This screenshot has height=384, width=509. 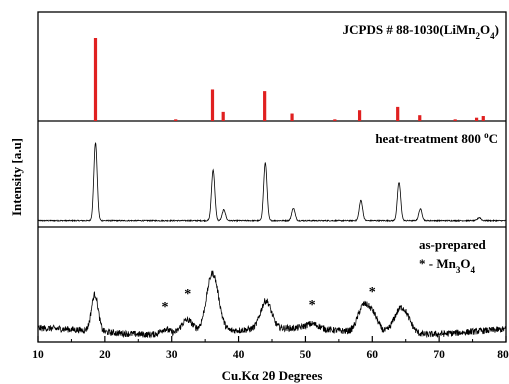 I want to click on x-tick-label: 40, so click(x=239, y=355).